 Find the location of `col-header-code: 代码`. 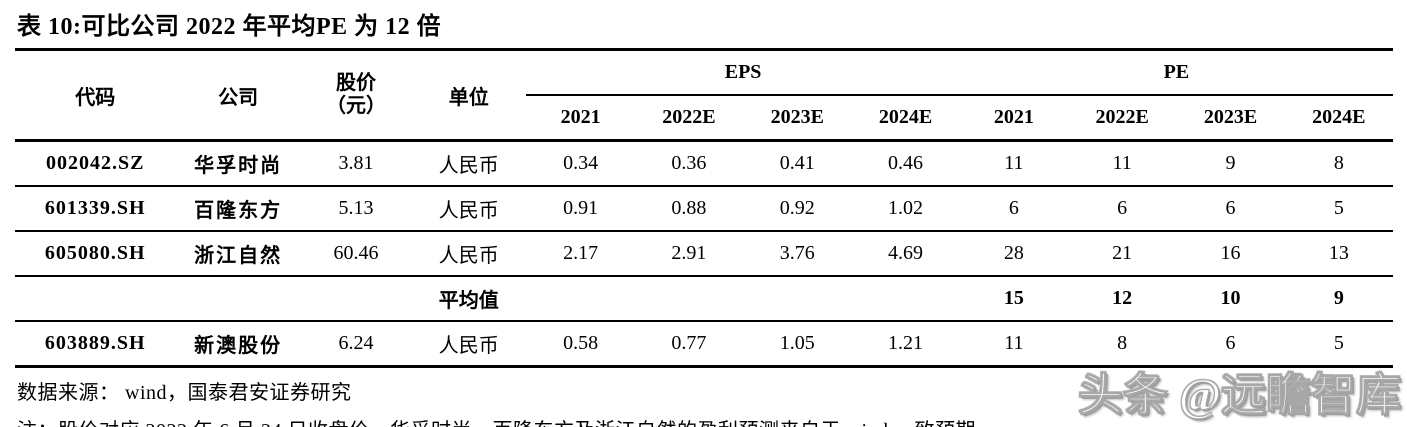

col-header-code: 代码 is located at coordinates (95, 96).